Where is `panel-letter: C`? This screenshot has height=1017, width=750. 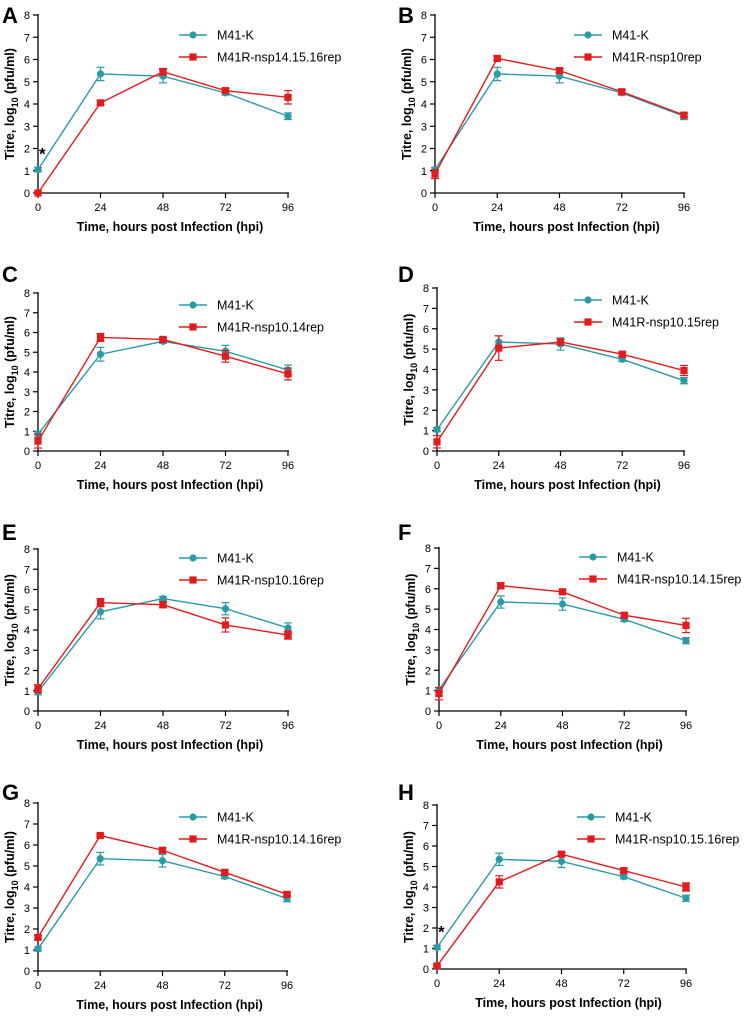
panel-letter: C is located at coordinates (10, 274).